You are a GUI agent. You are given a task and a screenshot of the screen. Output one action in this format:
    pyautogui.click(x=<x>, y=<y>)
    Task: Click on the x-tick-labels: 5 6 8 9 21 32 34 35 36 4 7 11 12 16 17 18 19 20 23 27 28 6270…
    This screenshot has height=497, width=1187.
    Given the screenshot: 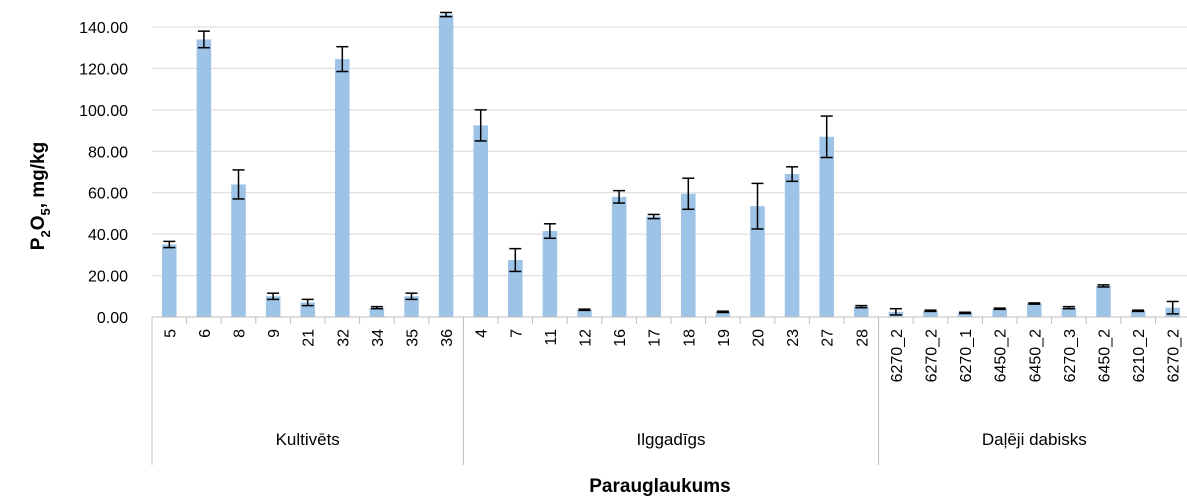 What is the action you would take?
    pyautogui.click(x=672, y=355)
    